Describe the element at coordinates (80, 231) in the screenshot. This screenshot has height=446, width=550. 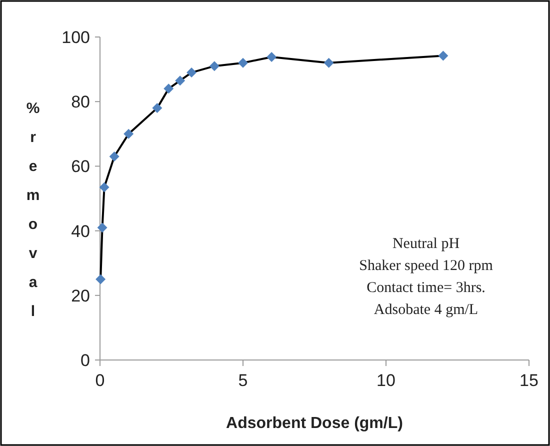
I see `y-tick-label: 40` at that location.